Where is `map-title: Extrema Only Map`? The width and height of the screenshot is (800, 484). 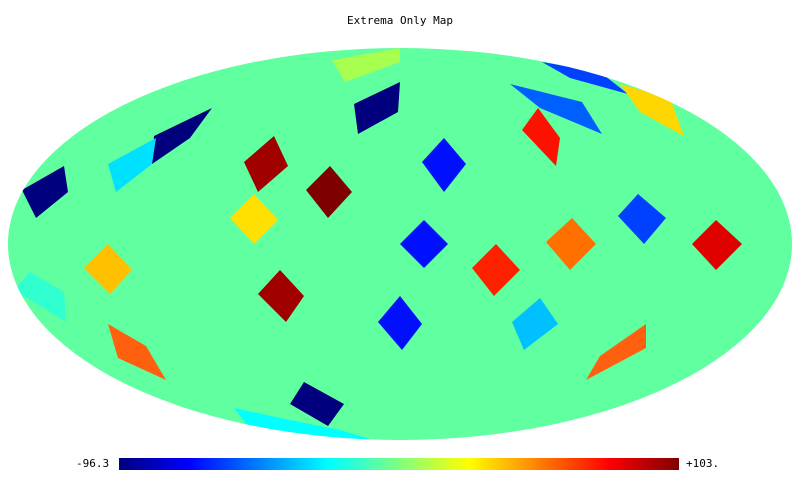
map-title: Extrema Only Map is located at coordinates (400, 20).